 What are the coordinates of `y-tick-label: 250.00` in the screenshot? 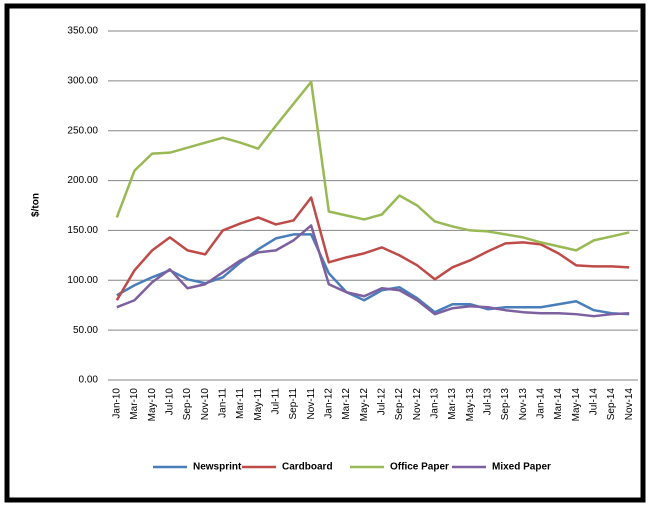 It's located at (82, 130).